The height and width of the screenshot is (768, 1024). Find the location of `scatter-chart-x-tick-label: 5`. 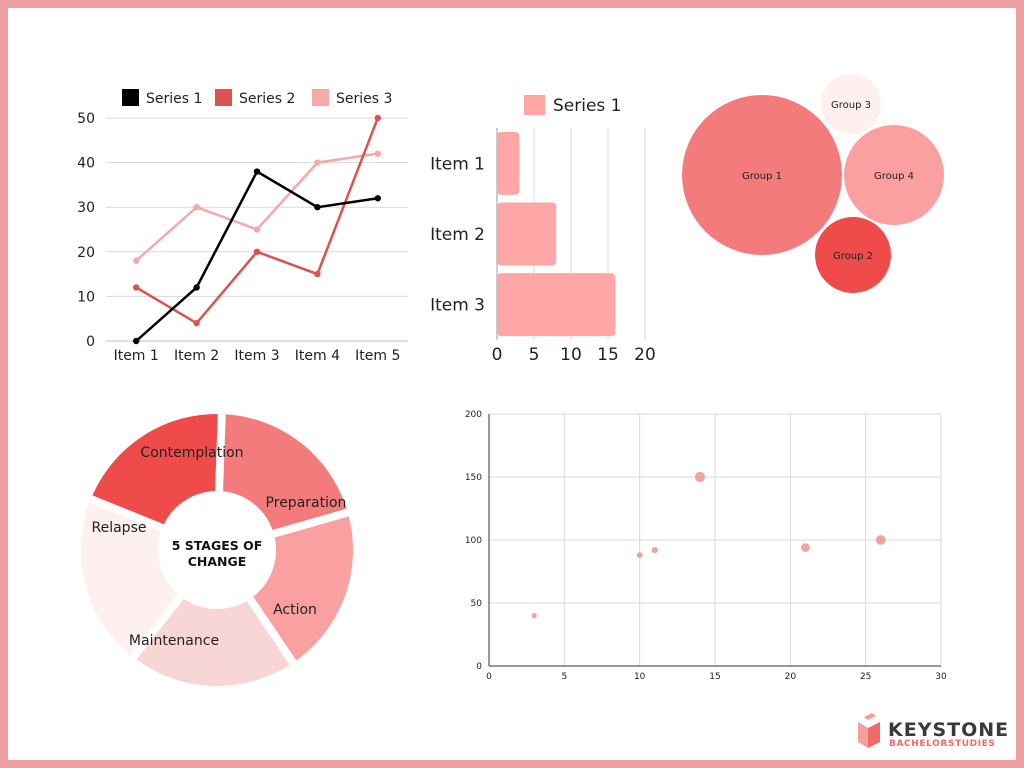

scatter-chart-x-tick-label: 5 is located at coordinates (564, 677).